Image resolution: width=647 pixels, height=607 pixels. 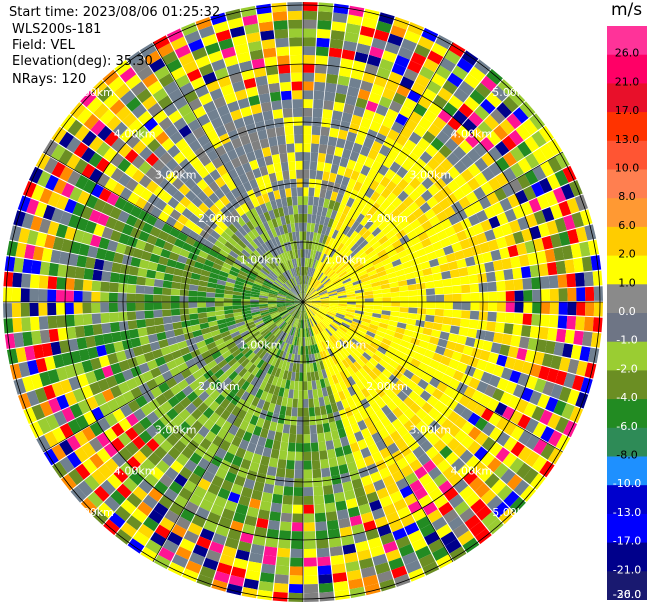 What do you see at coordinates (627, 512) in the screenshot?
I see `colorbar-tick-label: -13.0` at bounding box center [627, 512].